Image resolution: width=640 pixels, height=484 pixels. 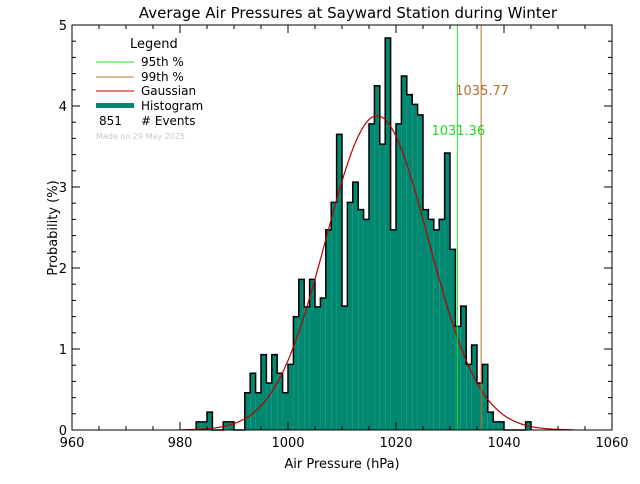 What do you see at coordinates (63, 431) in the screenshot?
I see `y-tick-label: 0` at bounding box center [63, 431].